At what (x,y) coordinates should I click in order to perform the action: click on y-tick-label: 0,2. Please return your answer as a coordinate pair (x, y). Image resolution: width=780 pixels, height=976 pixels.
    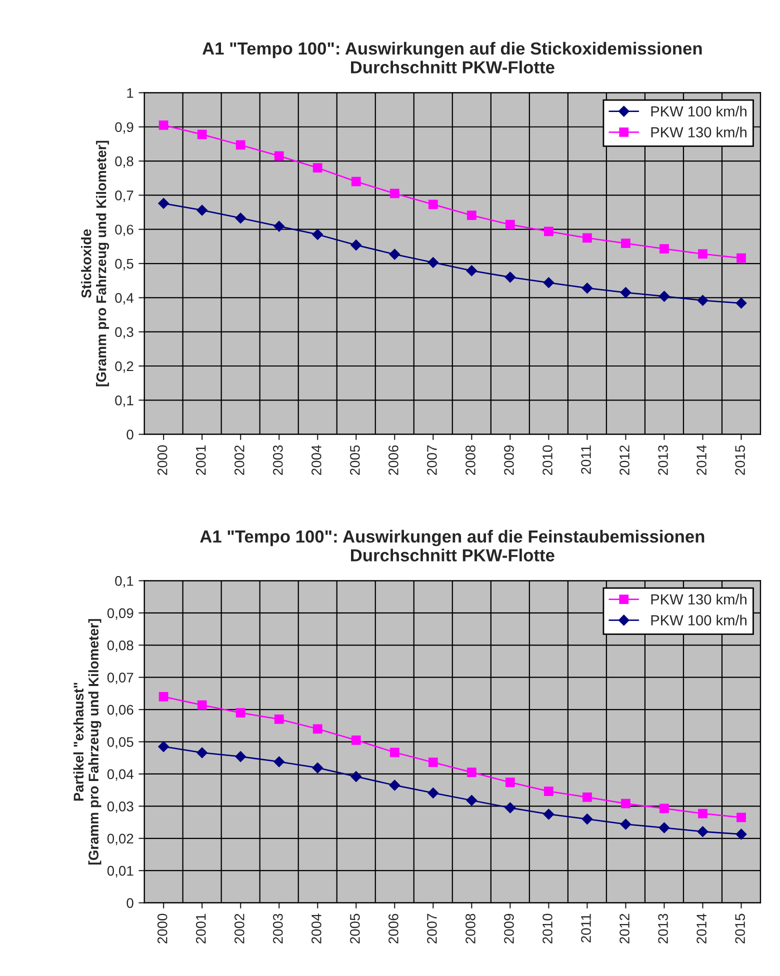
    Looking at the image, I should click on (124, 367).